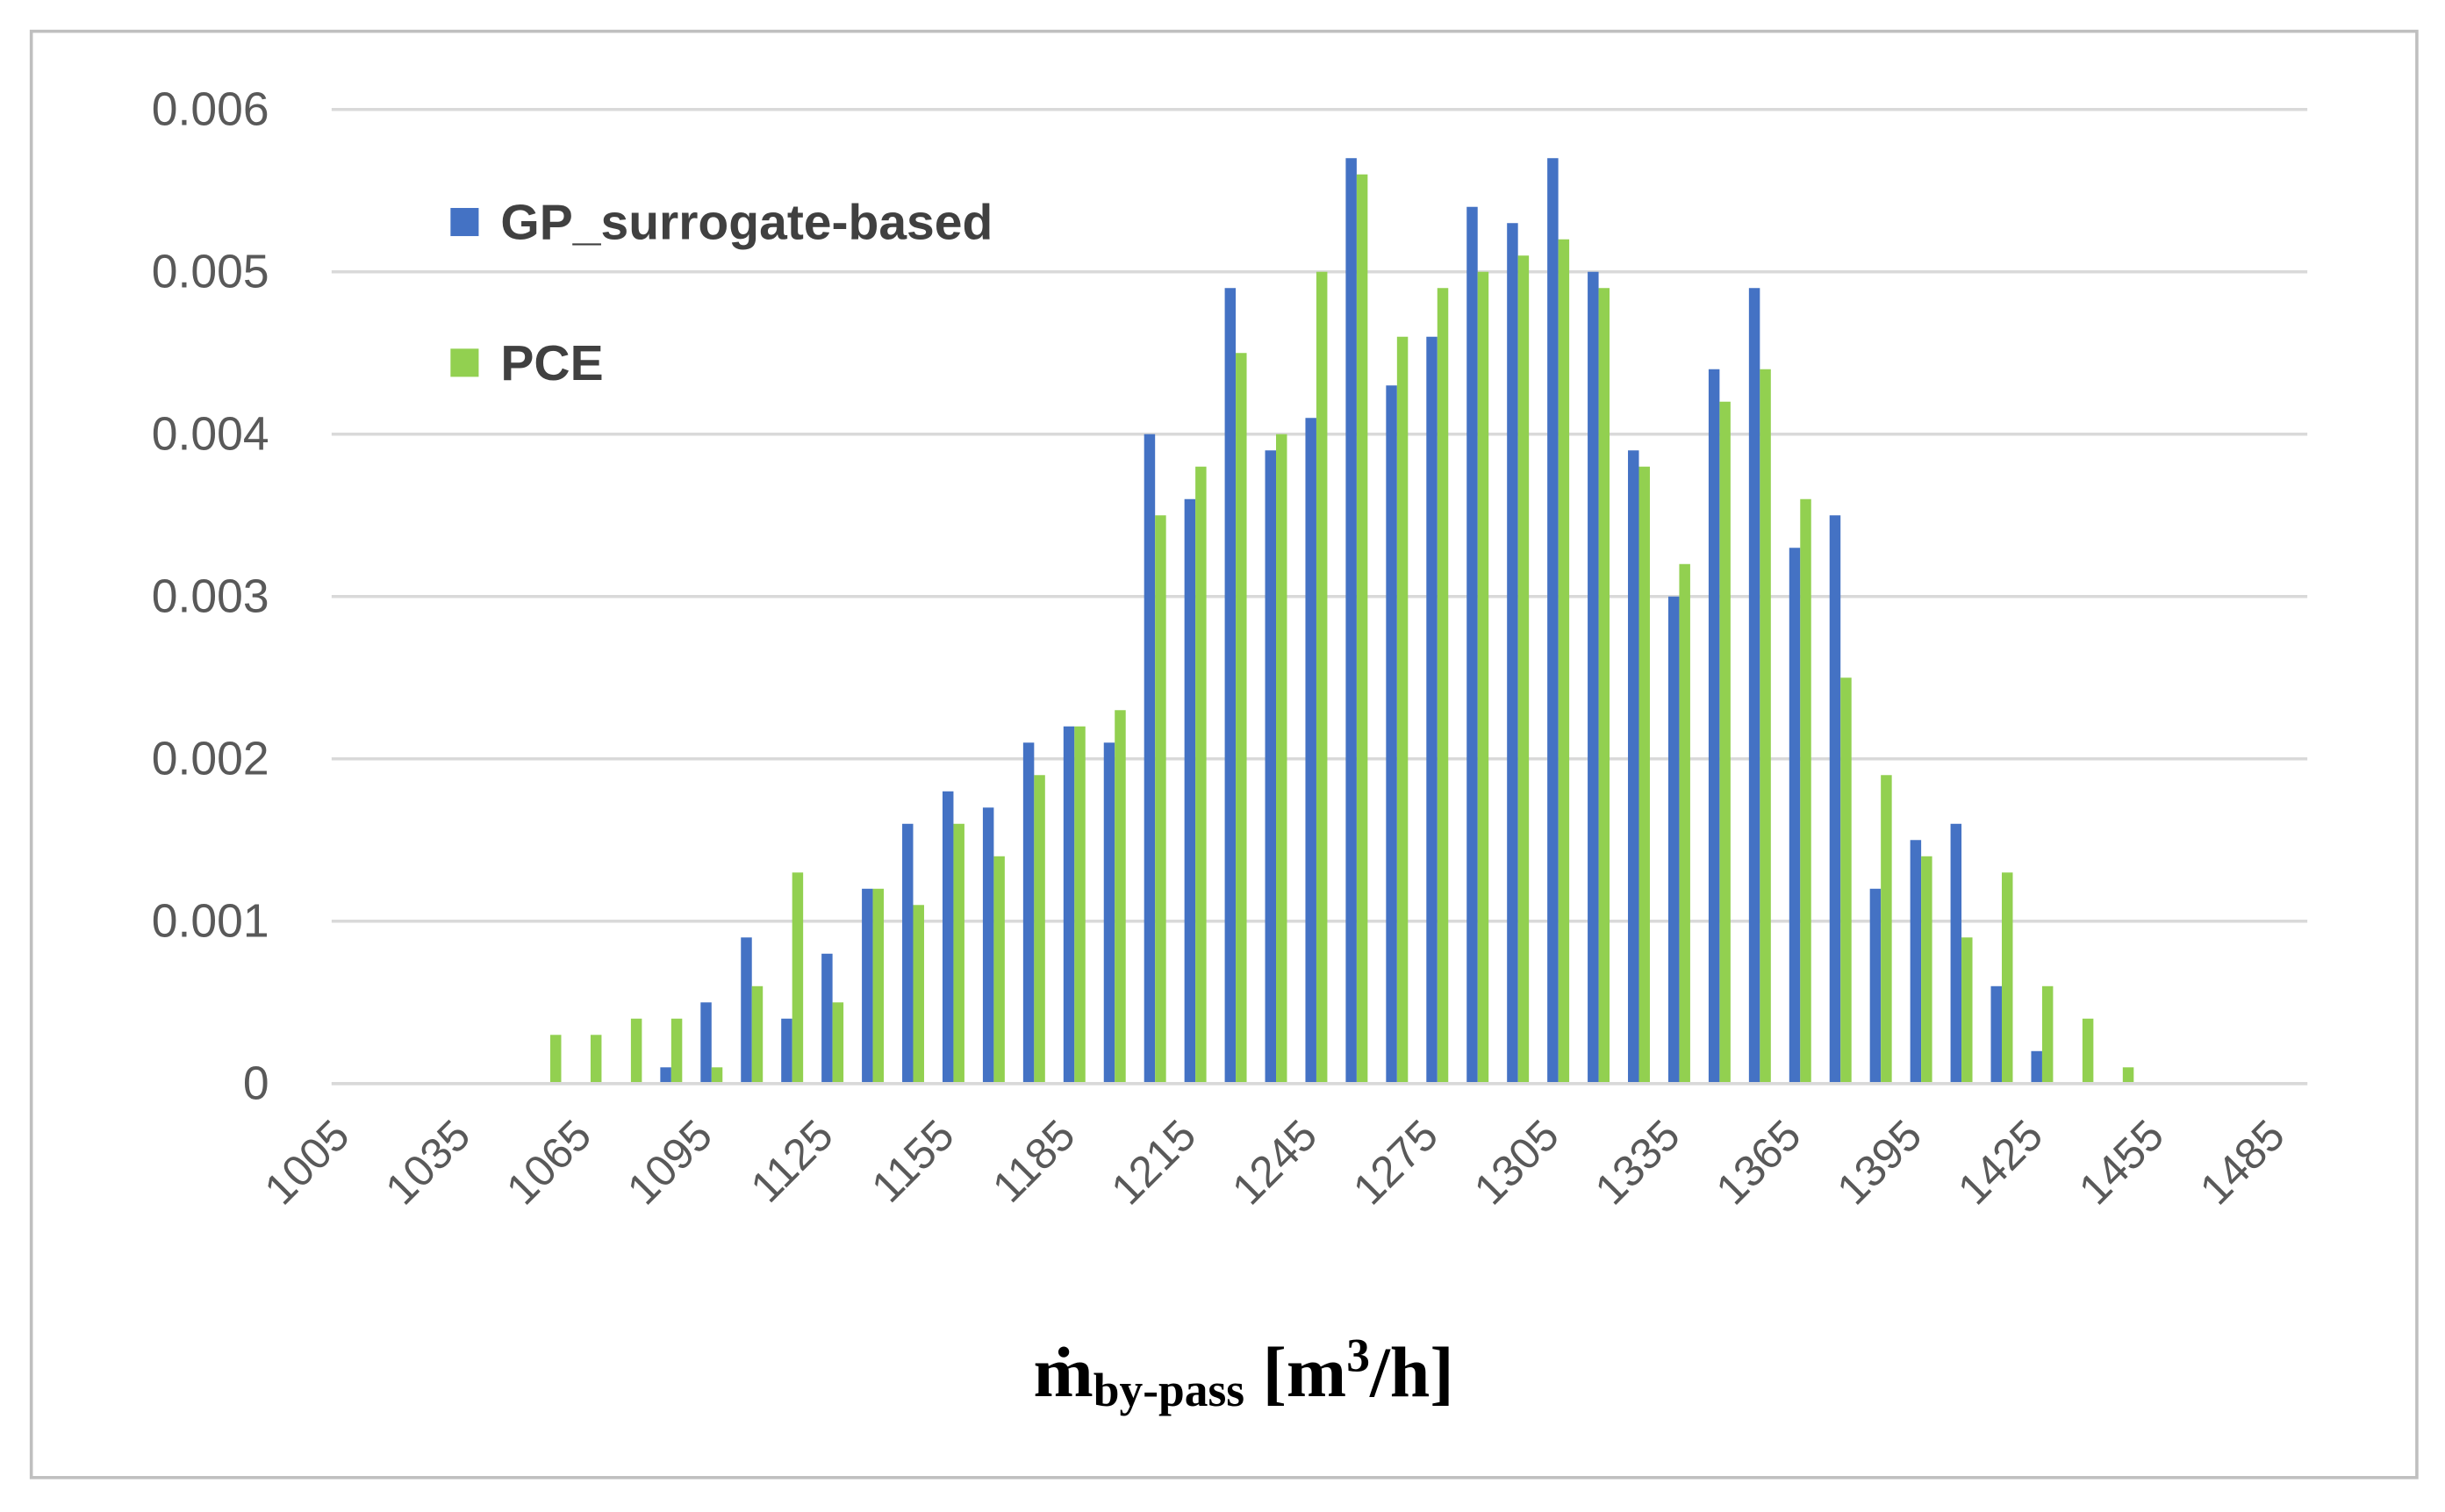  What do you see at coordinates (1411, 1372) in the screenshot?
I see `x-title-end: /h]` at bounding box center [1411, 1372].